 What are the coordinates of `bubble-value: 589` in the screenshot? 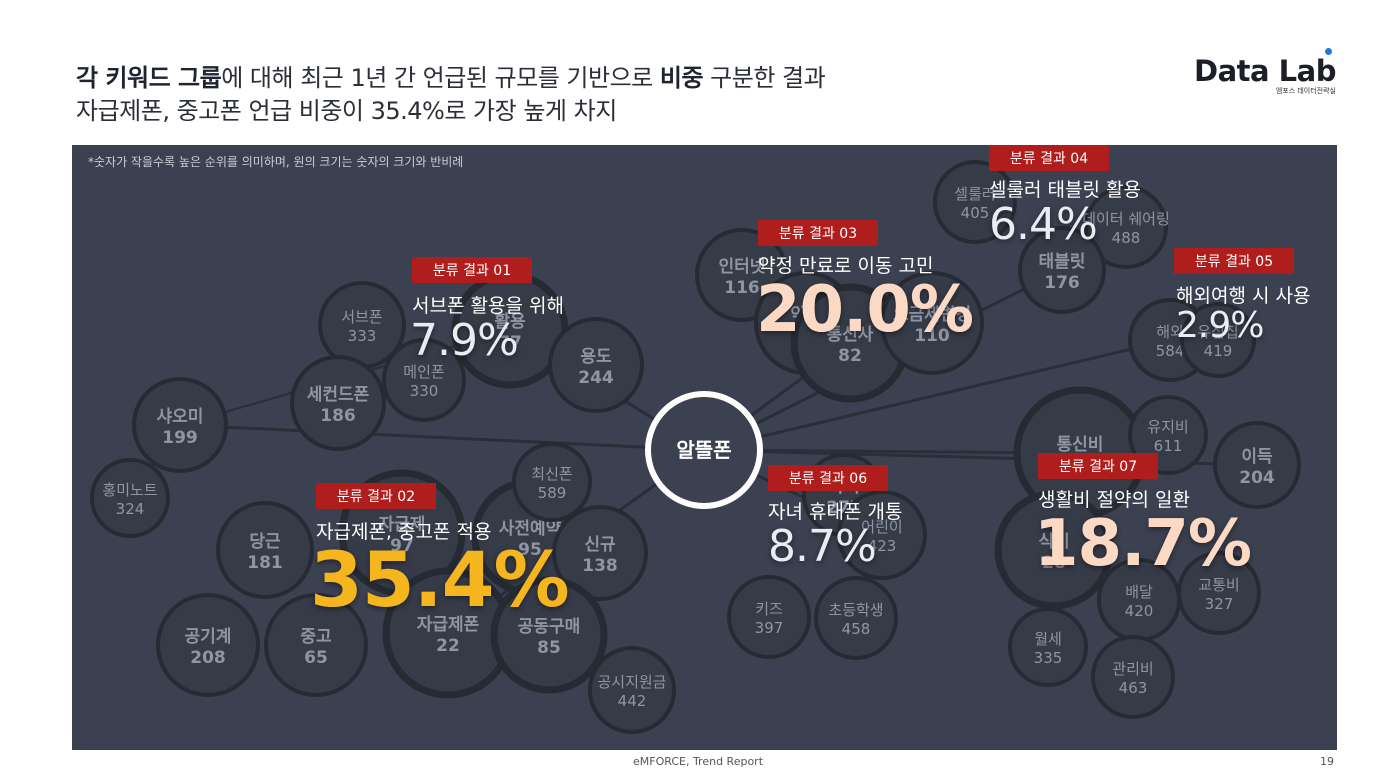 It's located at (552, 493).